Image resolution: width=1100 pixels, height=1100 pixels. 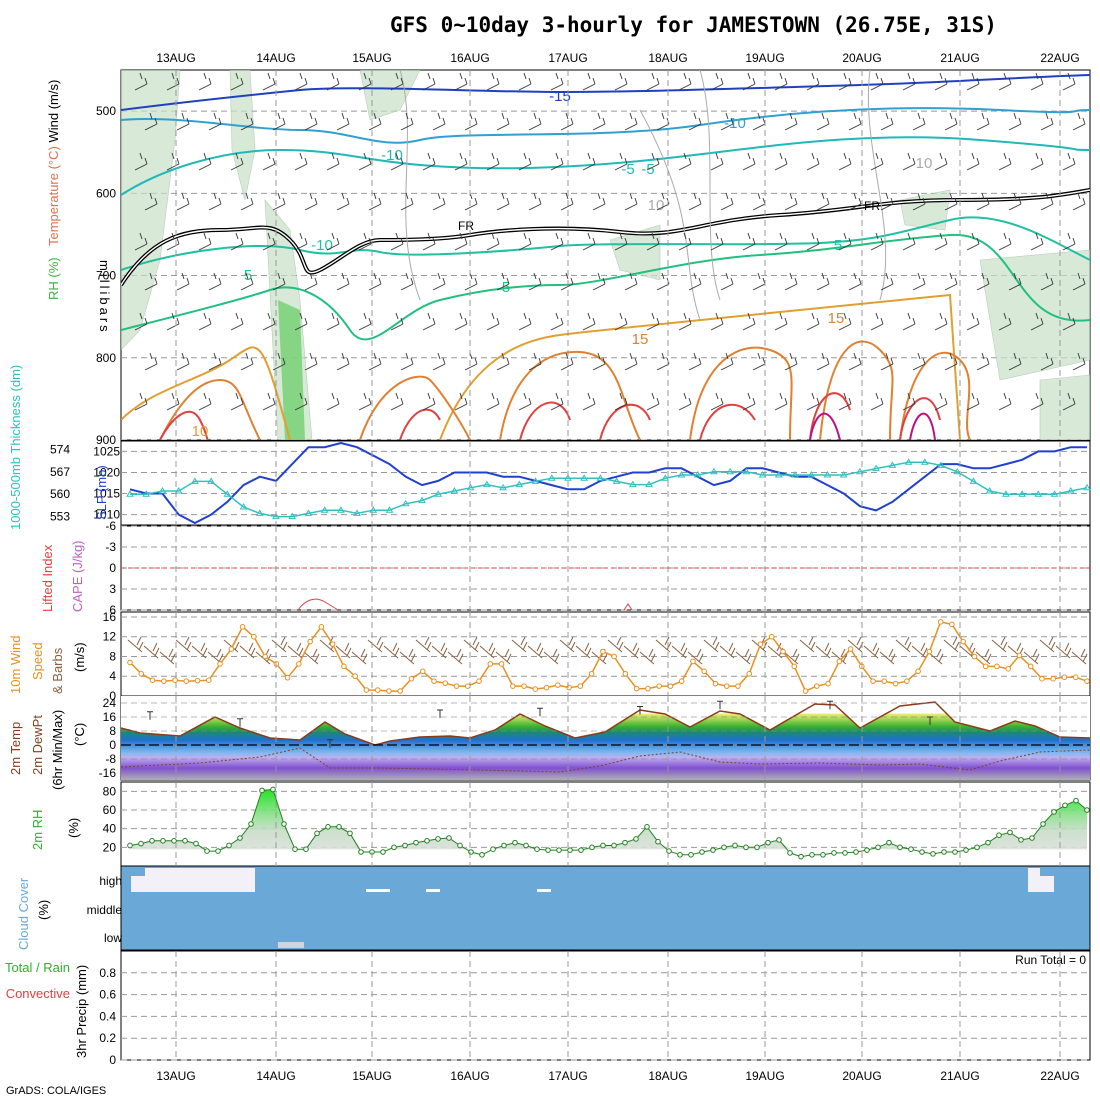 I want to click on cloud-level-label: low, so click(x=113, y=938).